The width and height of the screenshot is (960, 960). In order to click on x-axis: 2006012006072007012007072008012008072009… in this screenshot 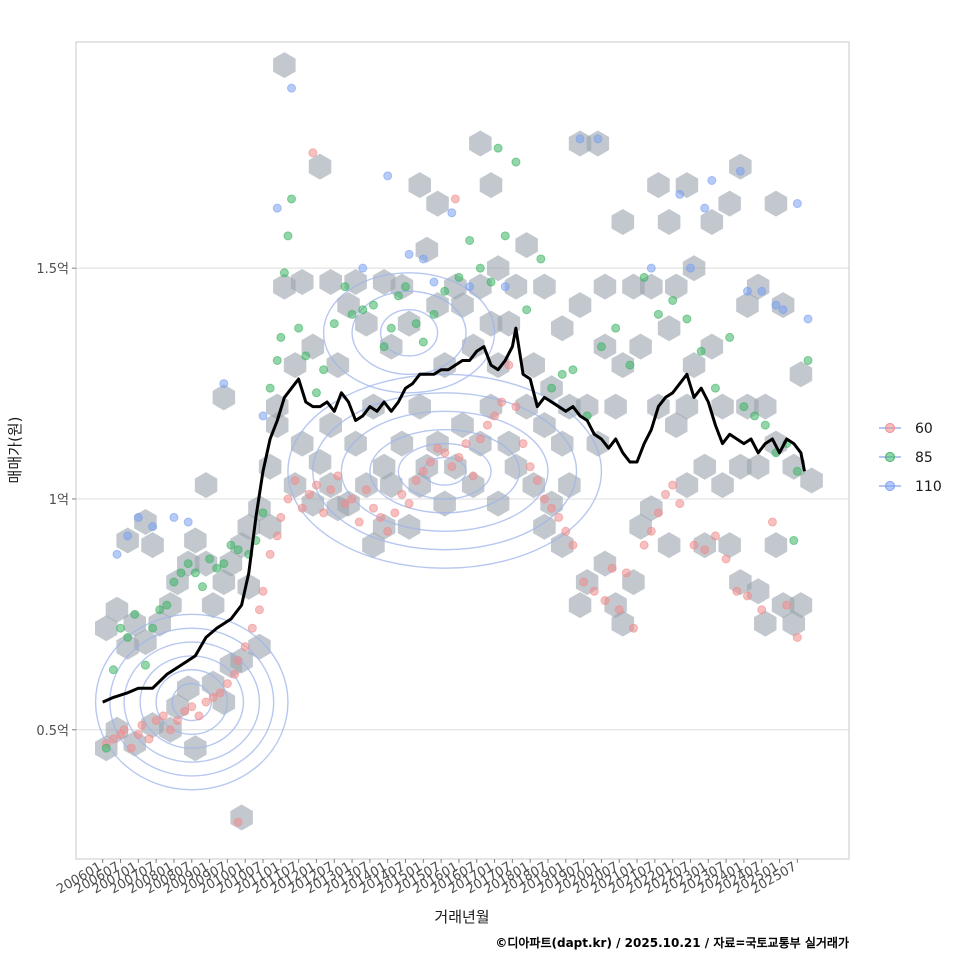, I will do `click(426, 878)`.